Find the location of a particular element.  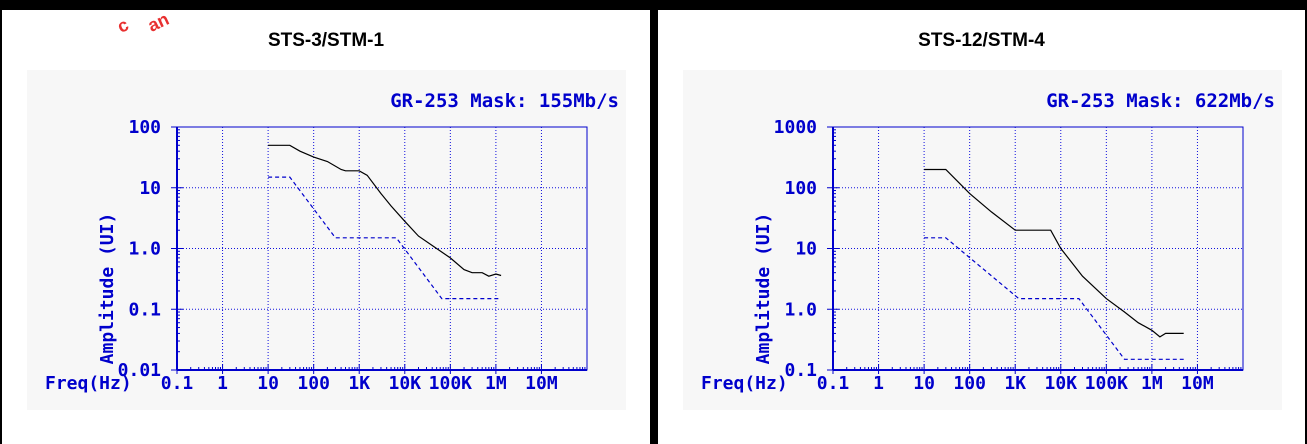

chart-subtitle: GR-253 Mask: 155Mb/s is located at coordinates (504, 101).